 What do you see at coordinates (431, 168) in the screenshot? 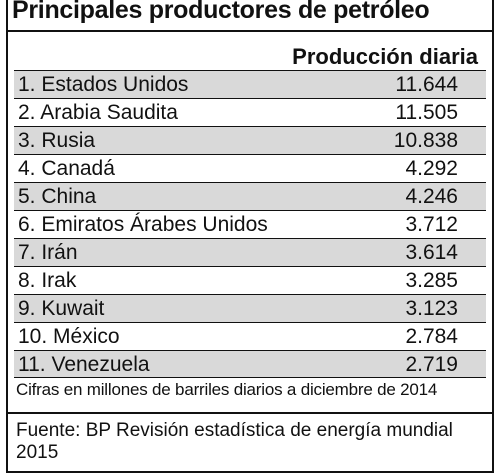
I see `row-value: 4.292` at bounding box center [431, 168].